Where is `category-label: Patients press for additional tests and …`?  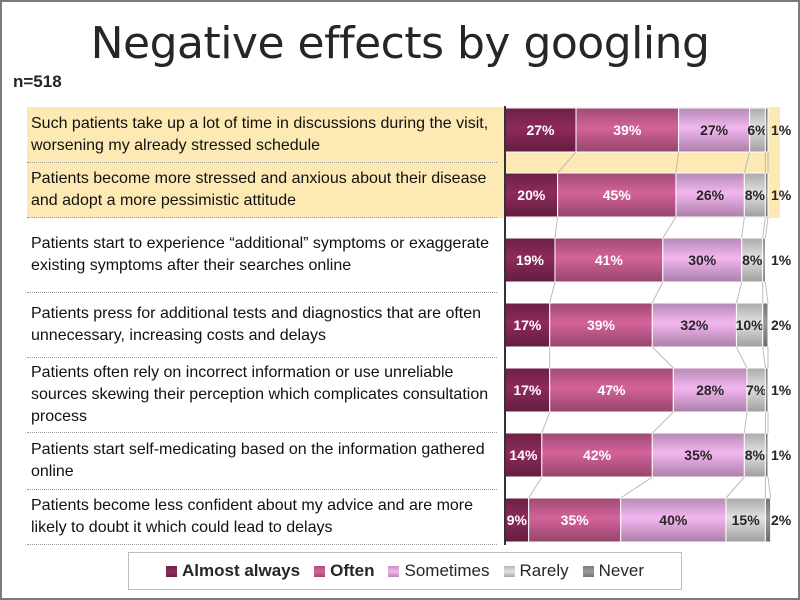 category-label: Patients press for additional tests and … is located at coordinates (262, 325).